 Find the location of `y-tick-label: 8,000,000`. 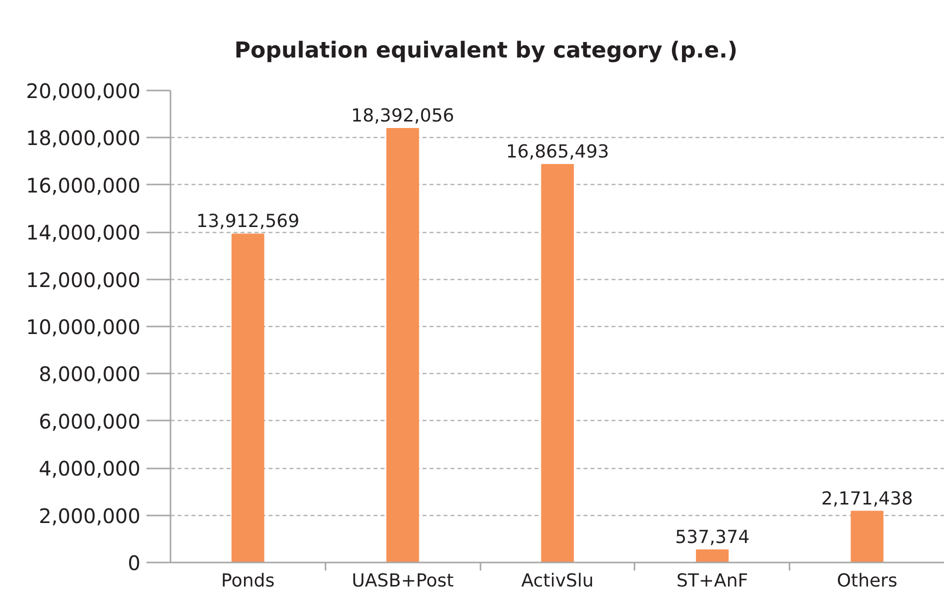

y-tick-label: 8,000,000 is located at coordinates (89, 374).